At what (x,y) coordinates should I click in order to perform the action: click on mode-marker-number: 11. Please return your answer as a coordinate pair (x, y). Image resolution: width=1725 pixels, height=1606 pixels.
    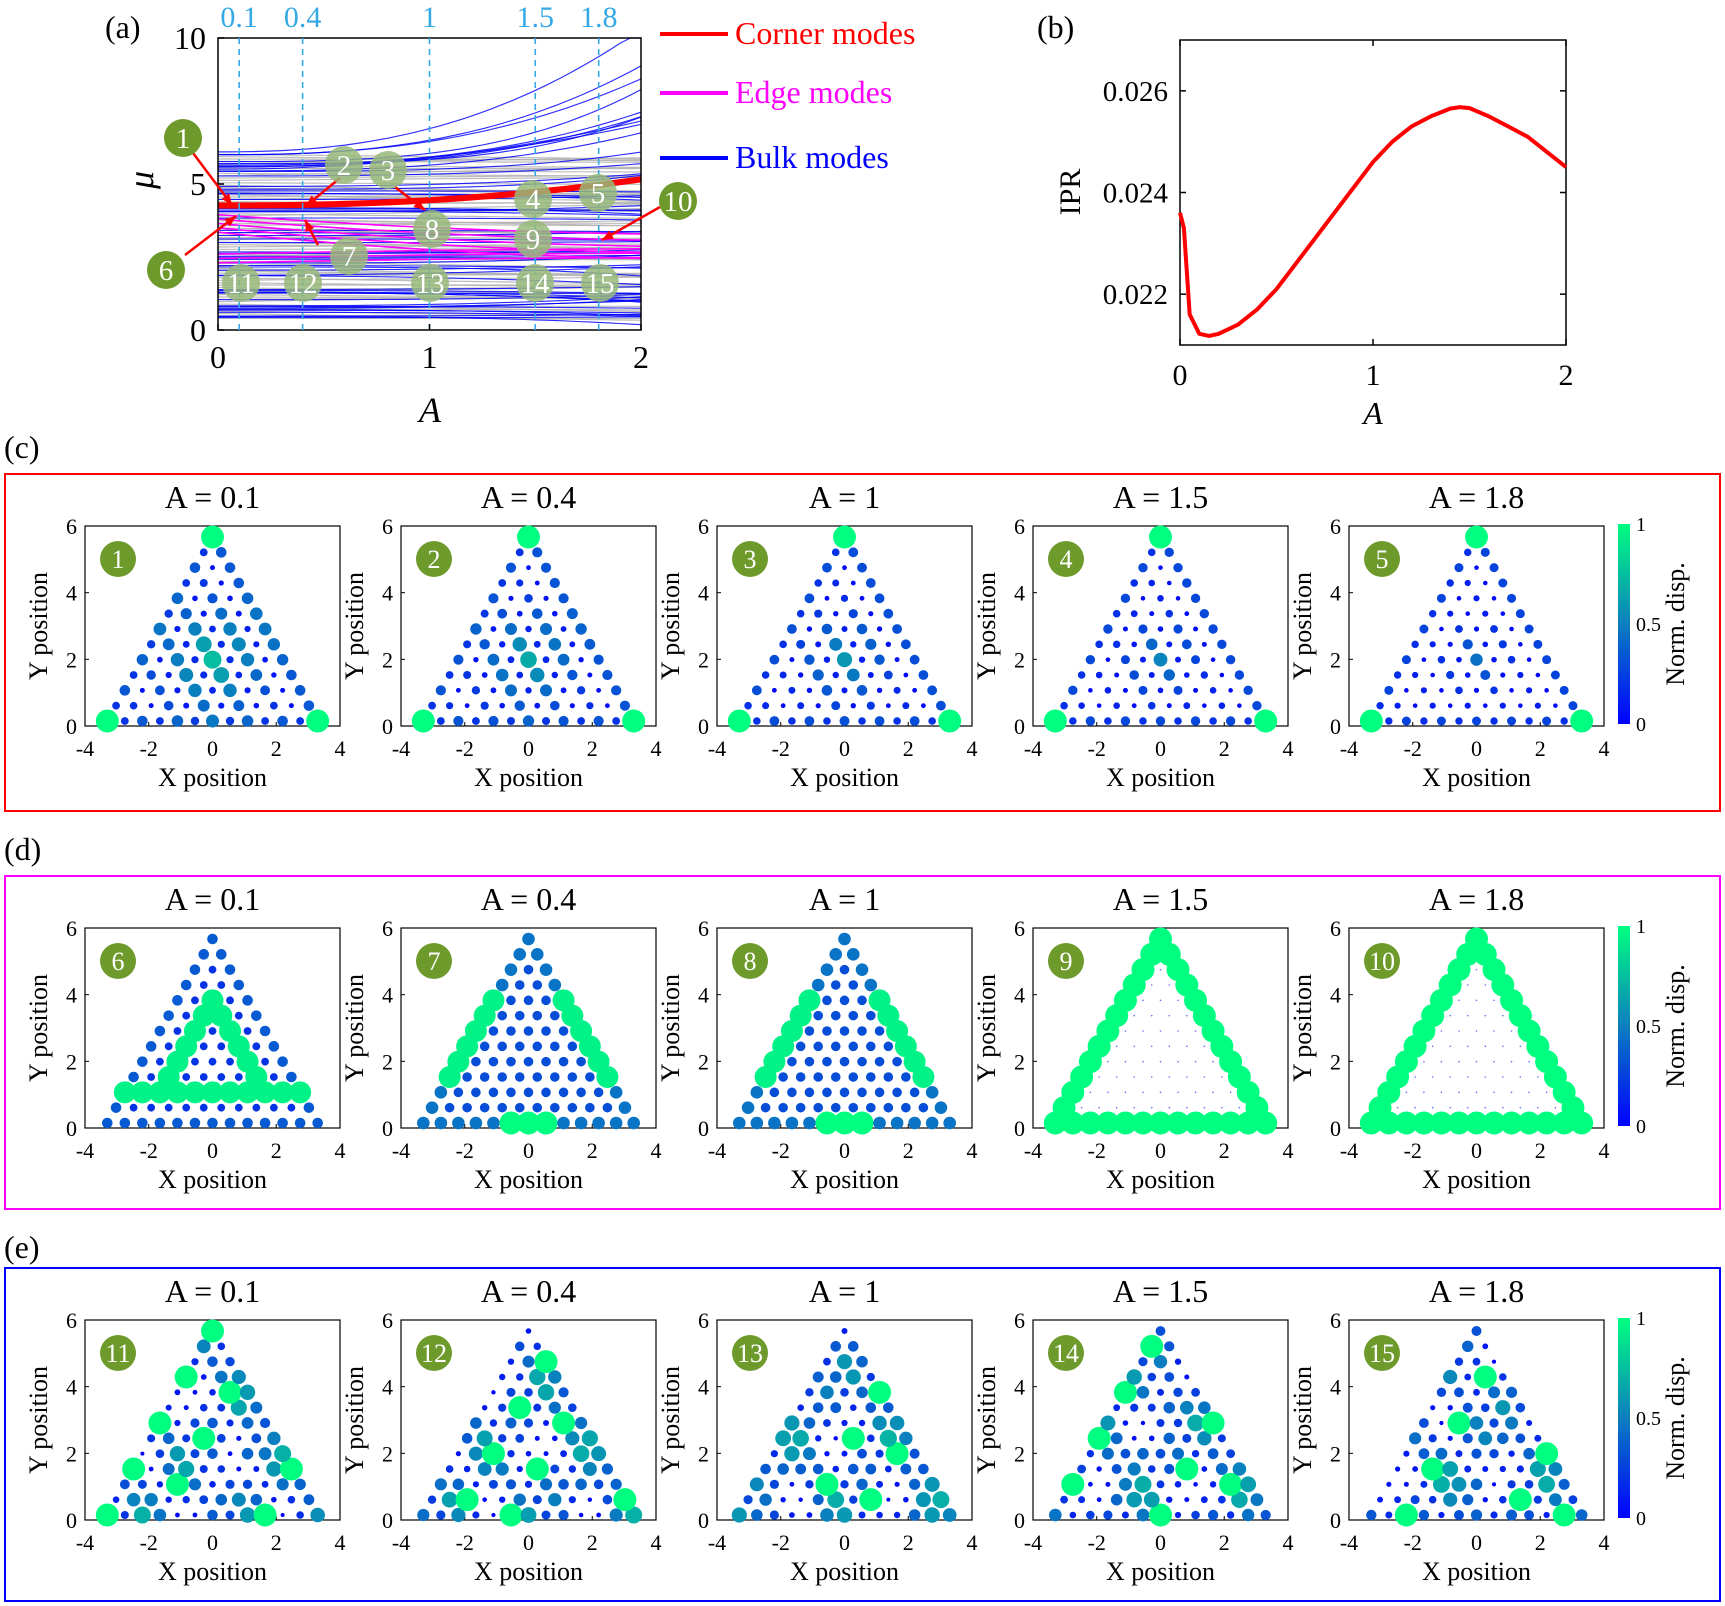
    Looking at the image, I should click on (241, 284).